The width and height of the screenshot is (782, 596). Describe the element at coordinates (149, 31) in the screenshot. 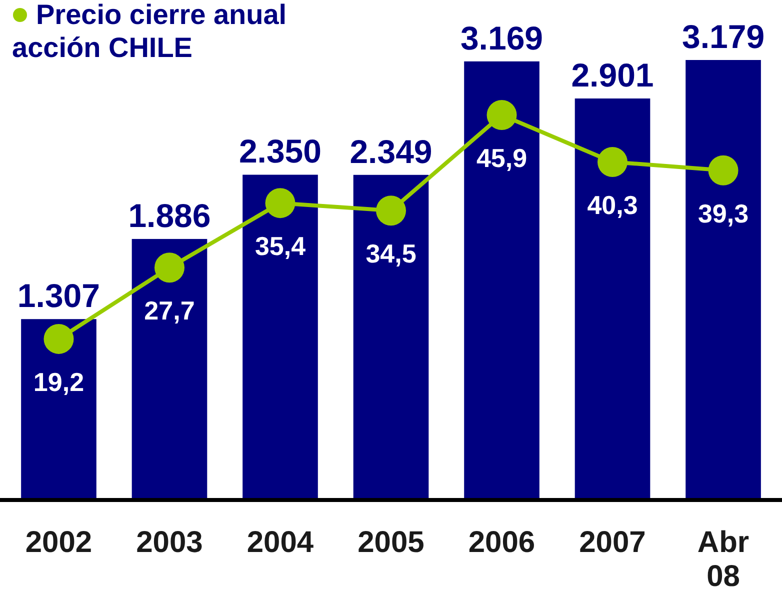

I see `legend-label: Precio cierre anual acción CHILE` at that location.